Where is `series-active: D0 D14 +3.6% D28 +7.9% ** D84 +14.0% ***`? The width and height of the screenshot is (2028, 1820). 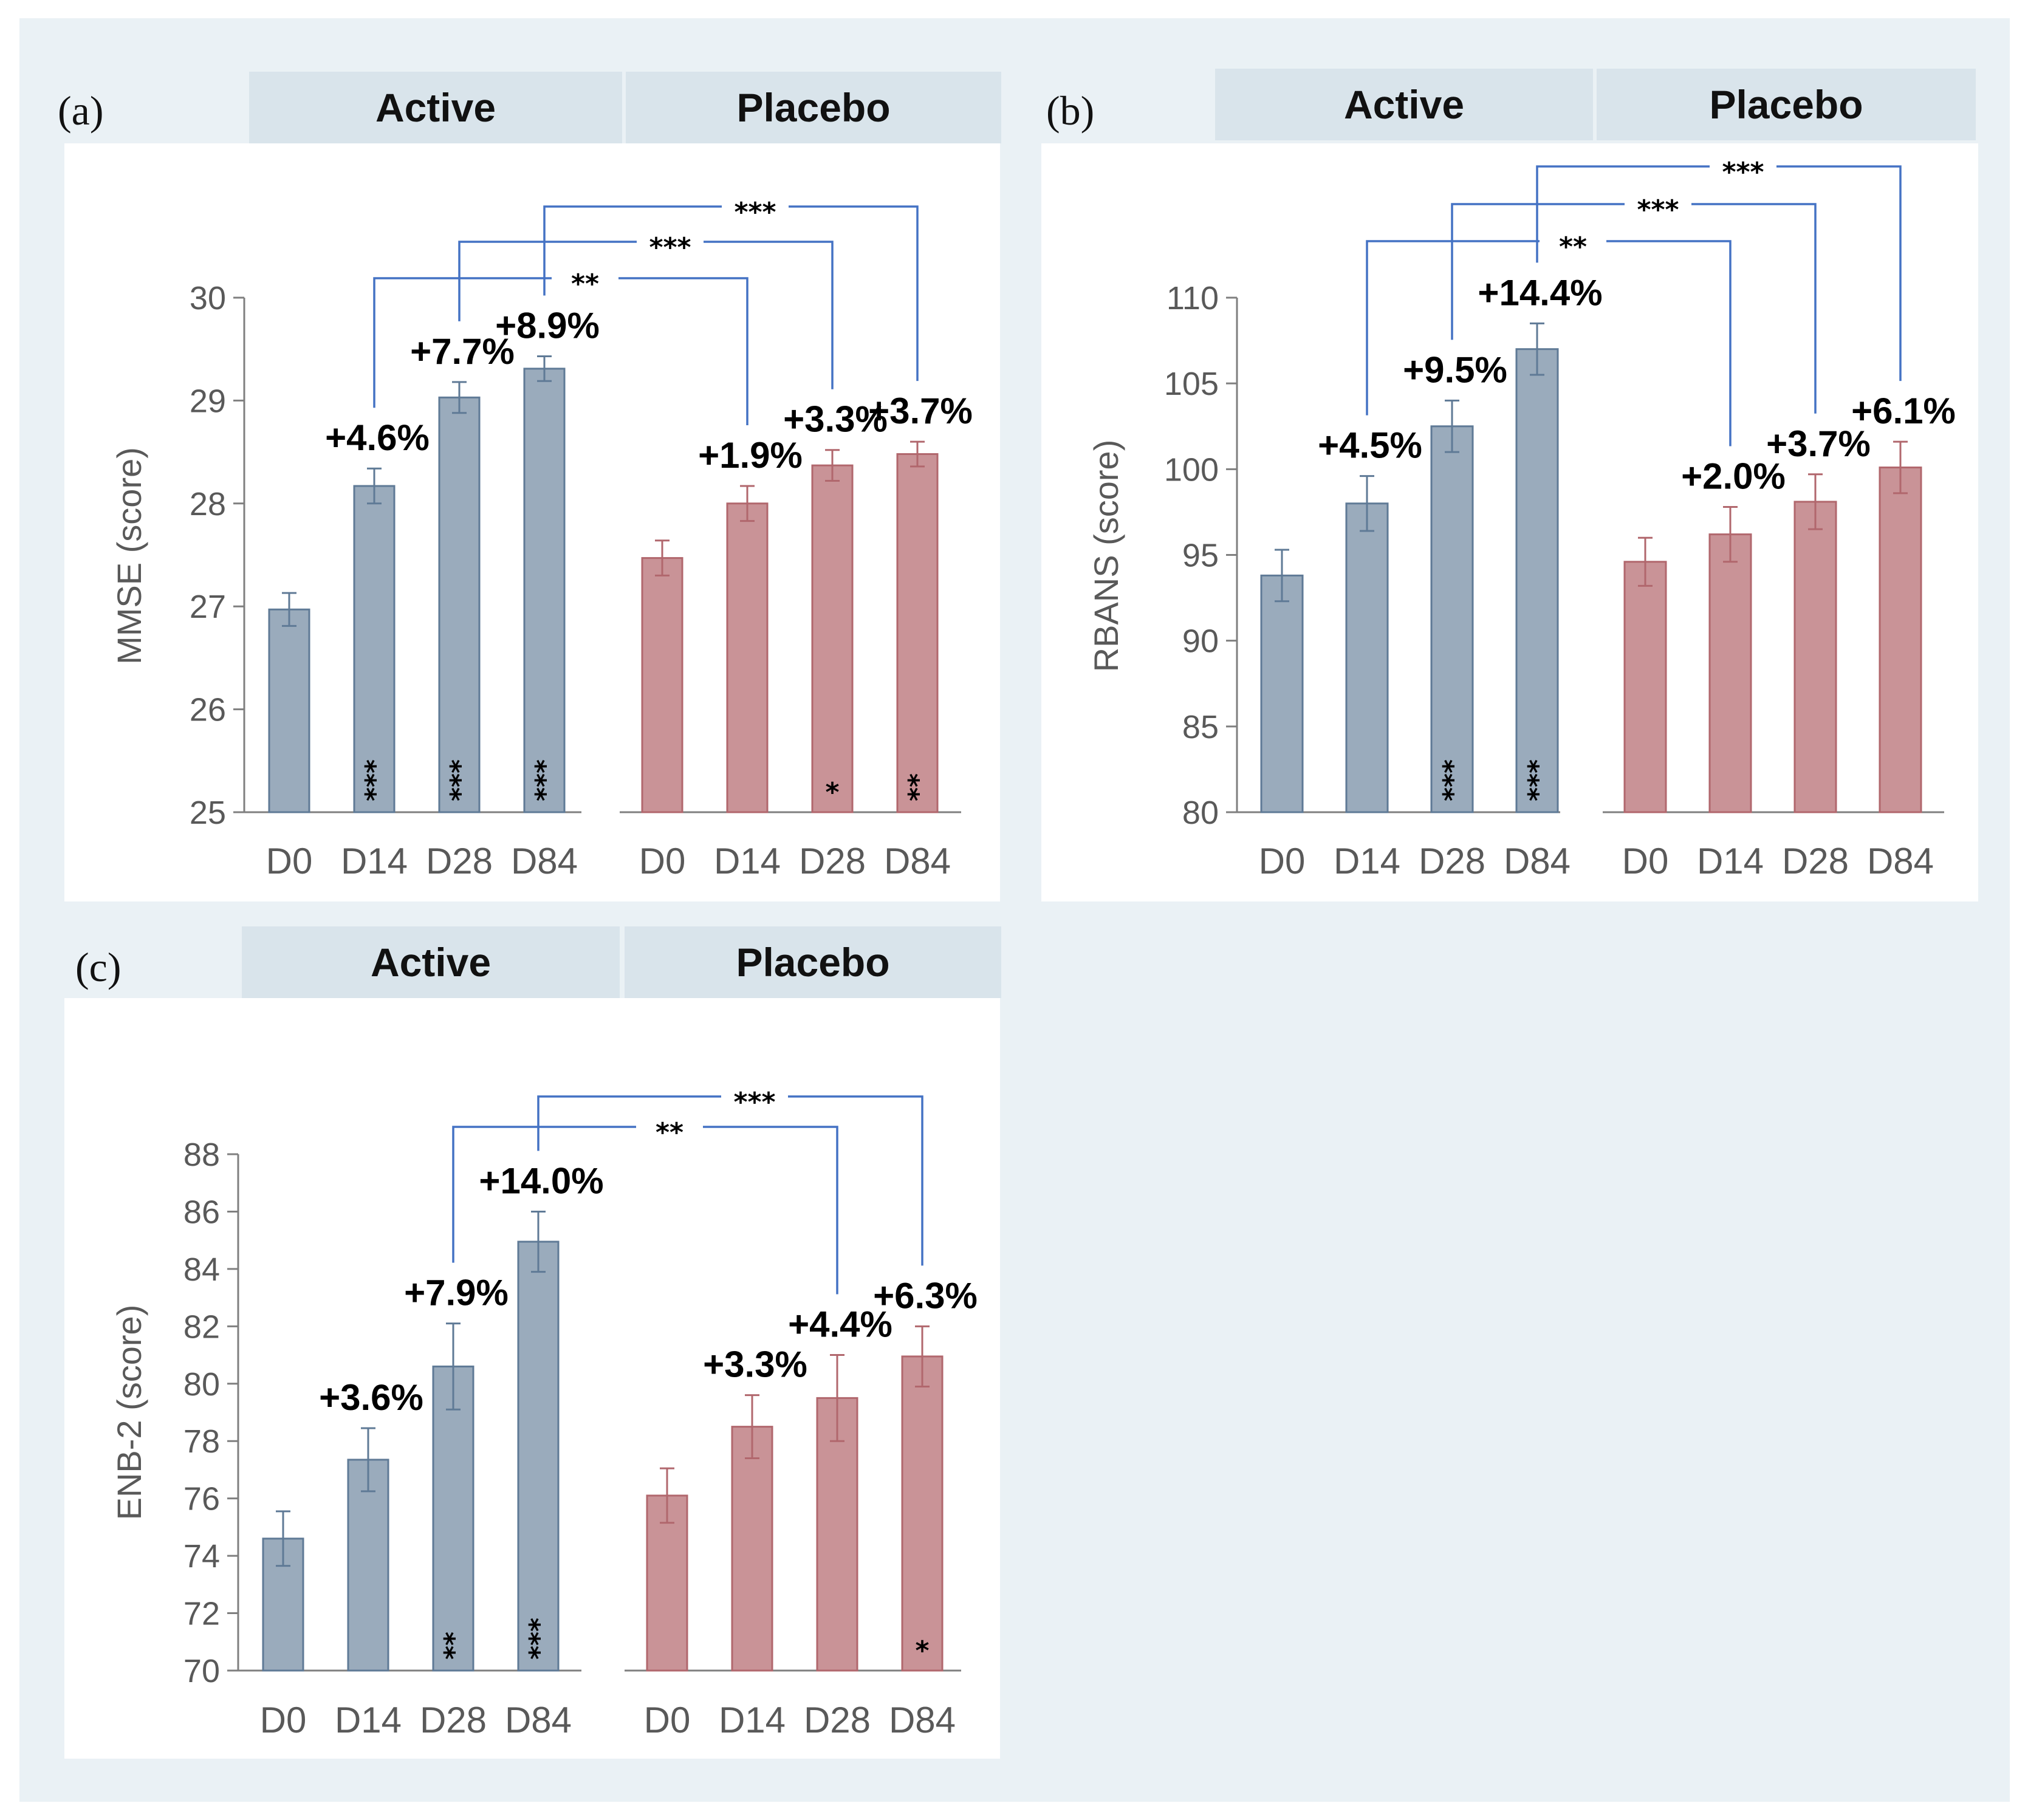
series-active: D0 D14 +3.6% D28 +7.9% ** D84 +14.0% *** is located at coordinates (421, 1450).